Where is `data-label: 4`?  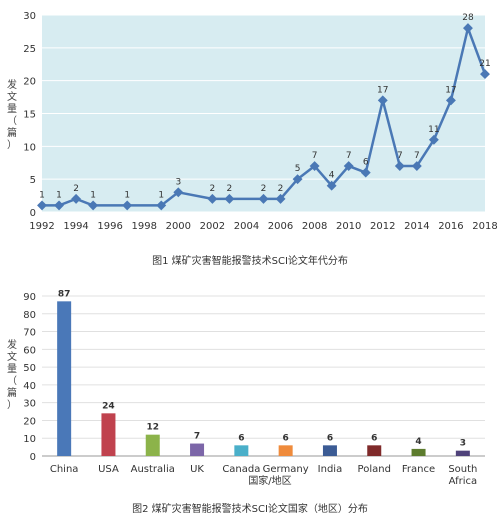
data-label: 4 is located at coordinates (332, 176).